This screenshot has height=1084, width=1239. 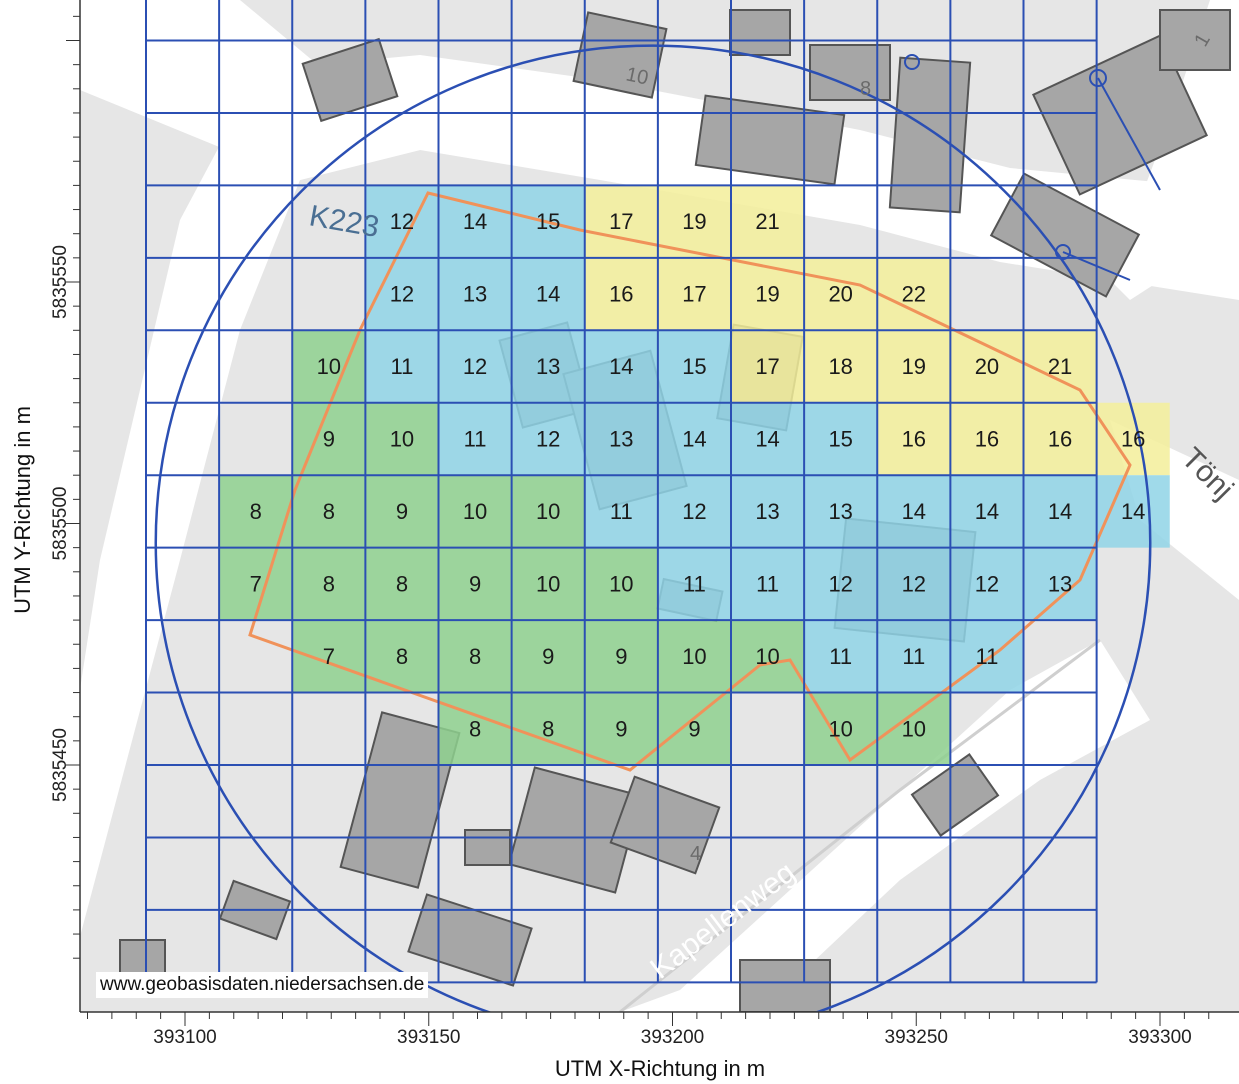 What do you see at coordinates (428, 1037) in the screenshot?
I see `x-axis-tick-label: 393150` at bounding box center [428, 1037].